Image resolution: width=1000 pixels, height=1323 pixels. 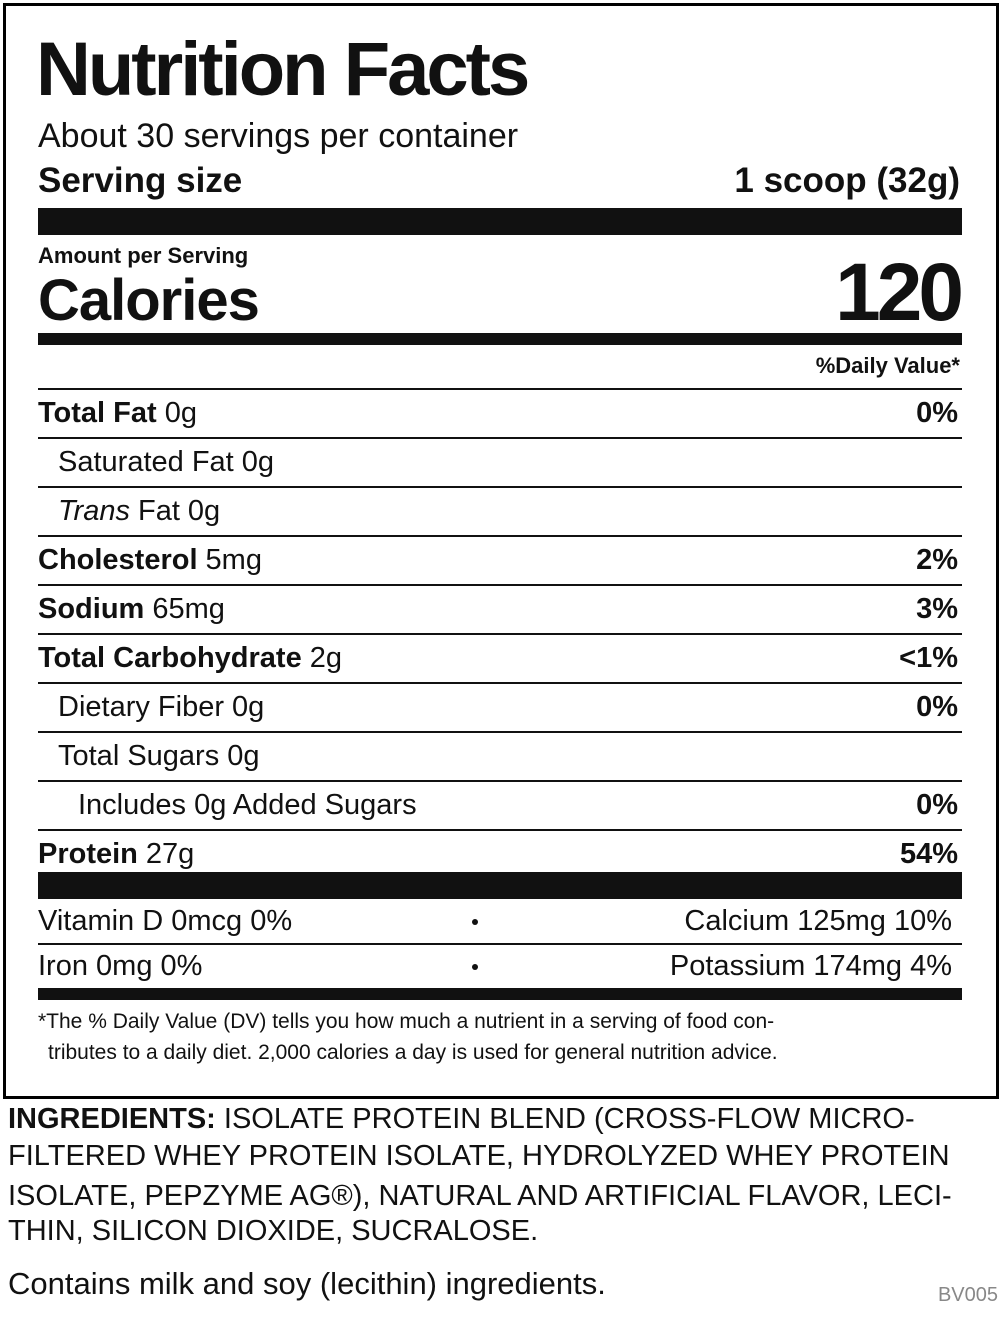 What do you see at coordinates (810, 965) in the screenshot?
I see `vitamin-right: Potassium 174mg 4%` at bounding box center [810, 965].